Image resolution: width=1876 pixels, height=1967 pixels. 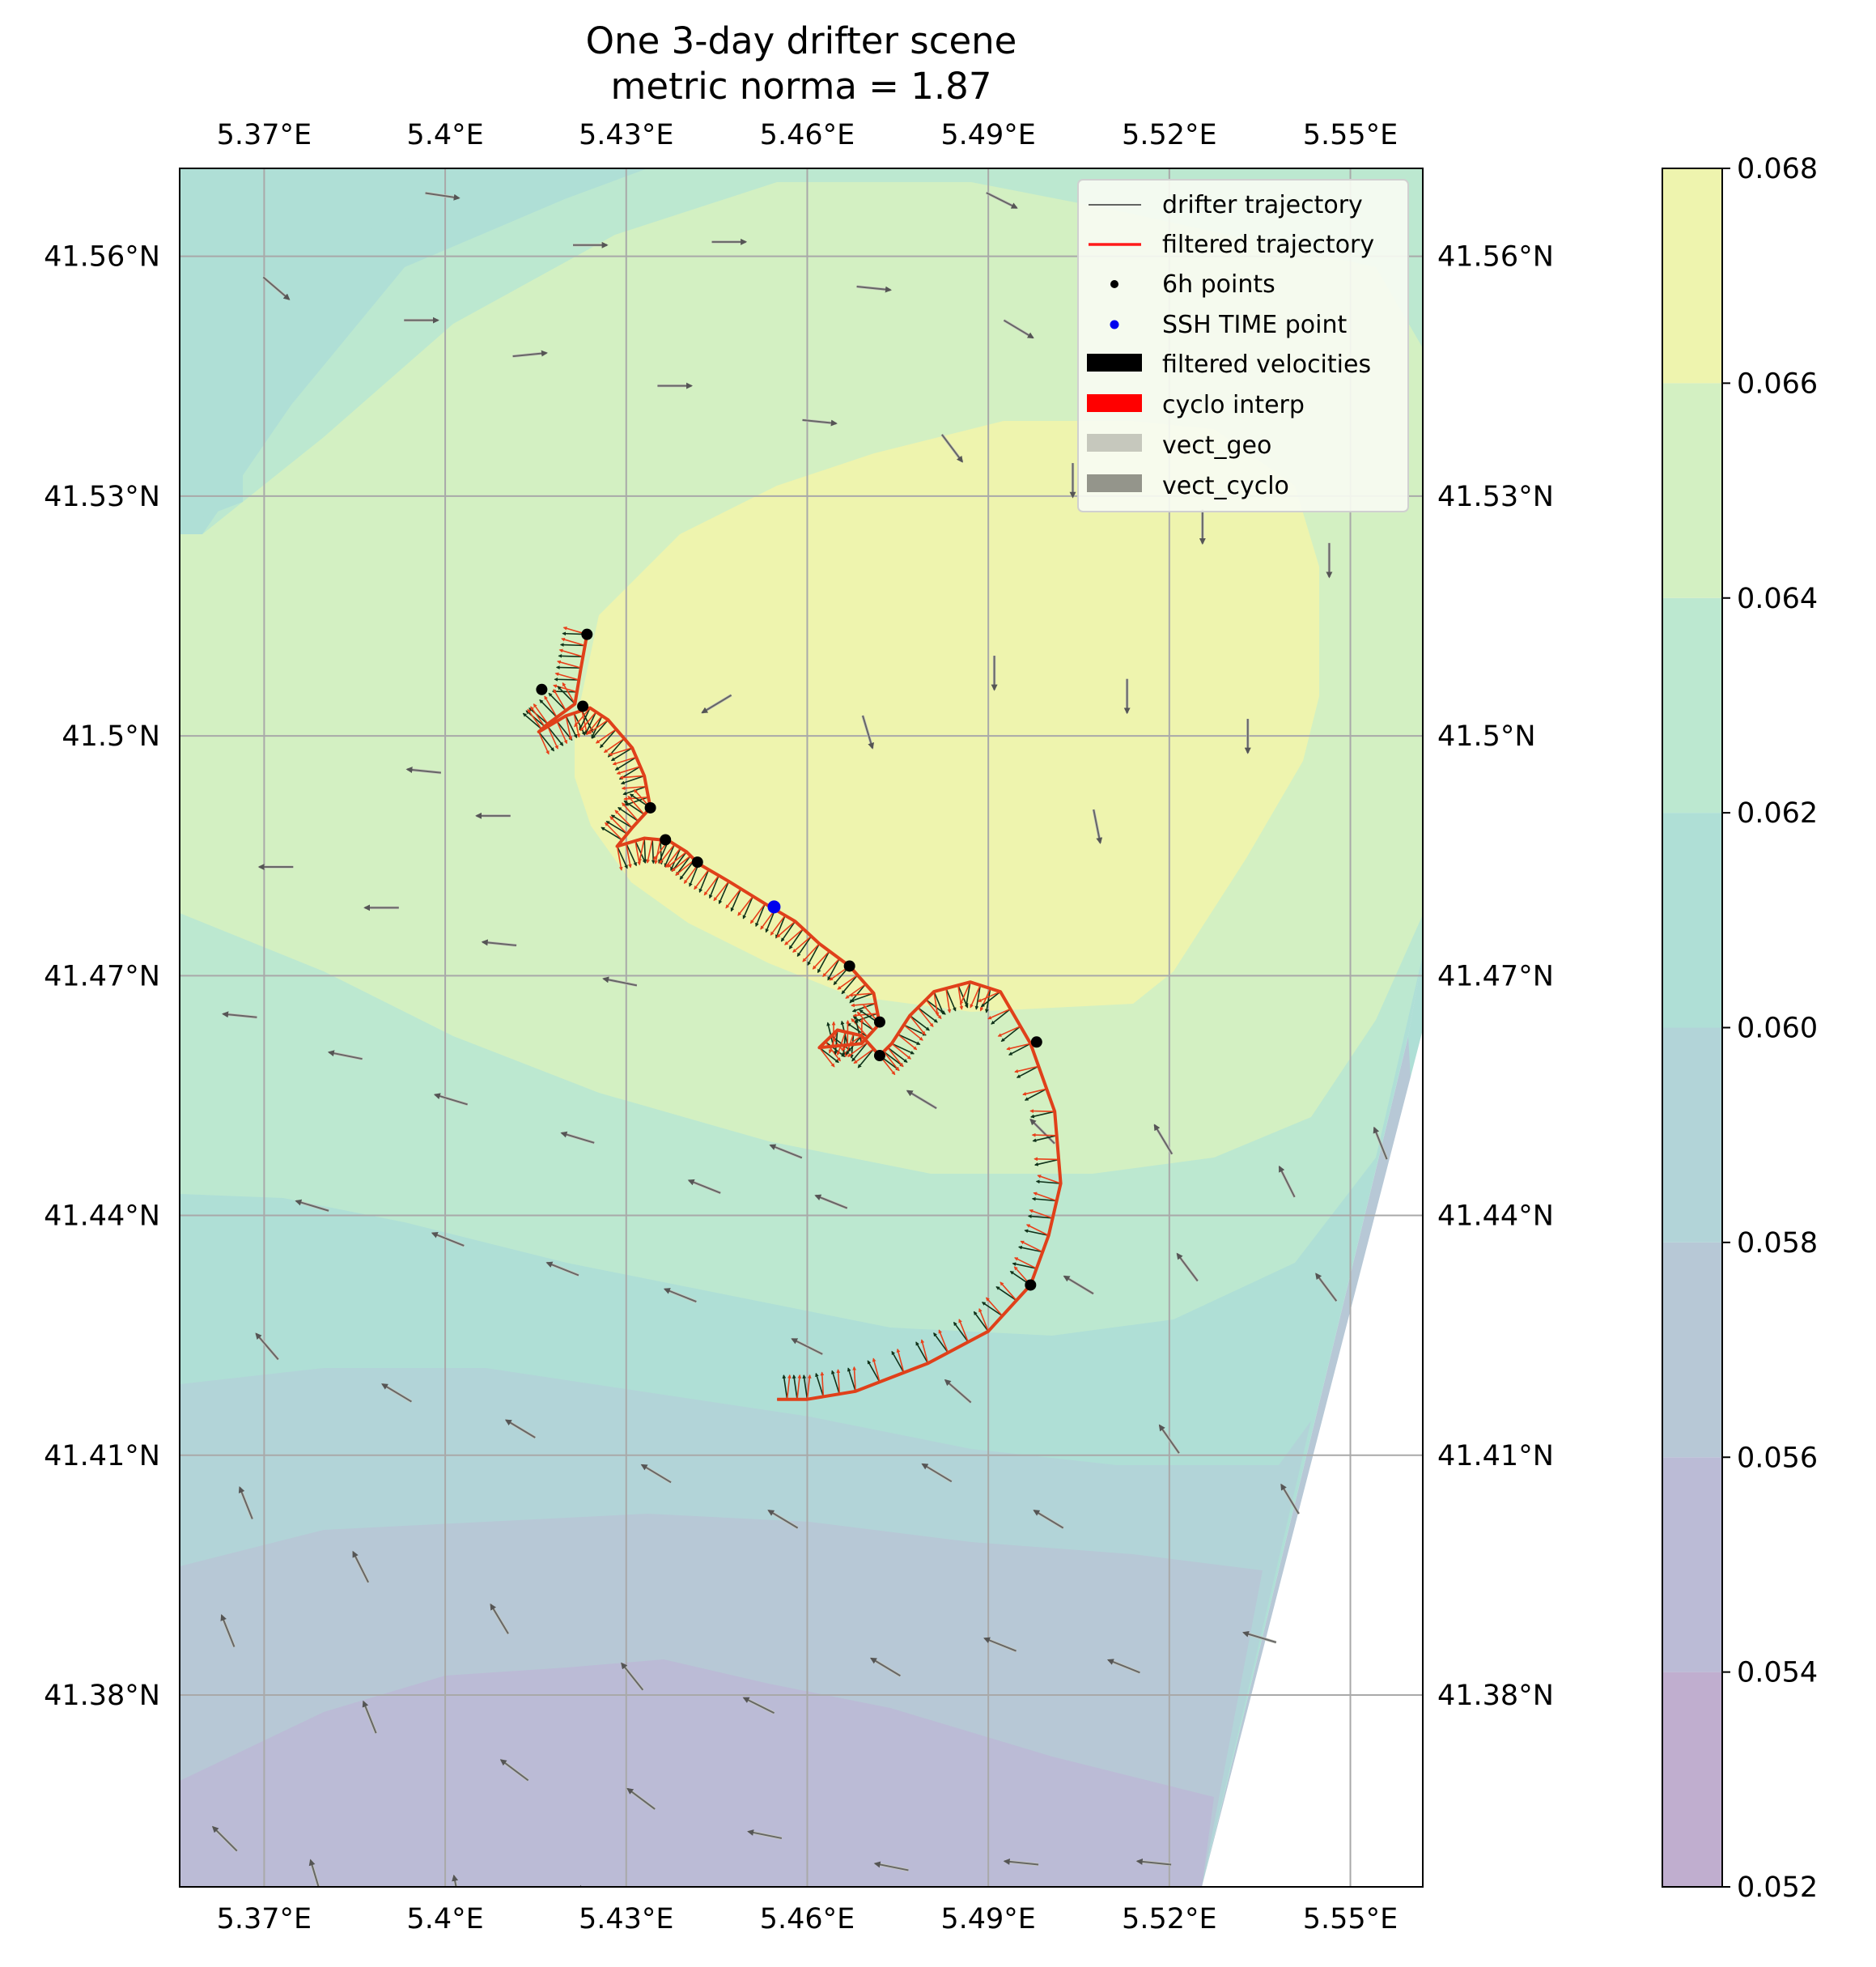 What do you see at coordinates (1217, 445) in the screenshot?
I see `legend-label-vect-geo: vect_geo` at bounding box center [1217, 445].